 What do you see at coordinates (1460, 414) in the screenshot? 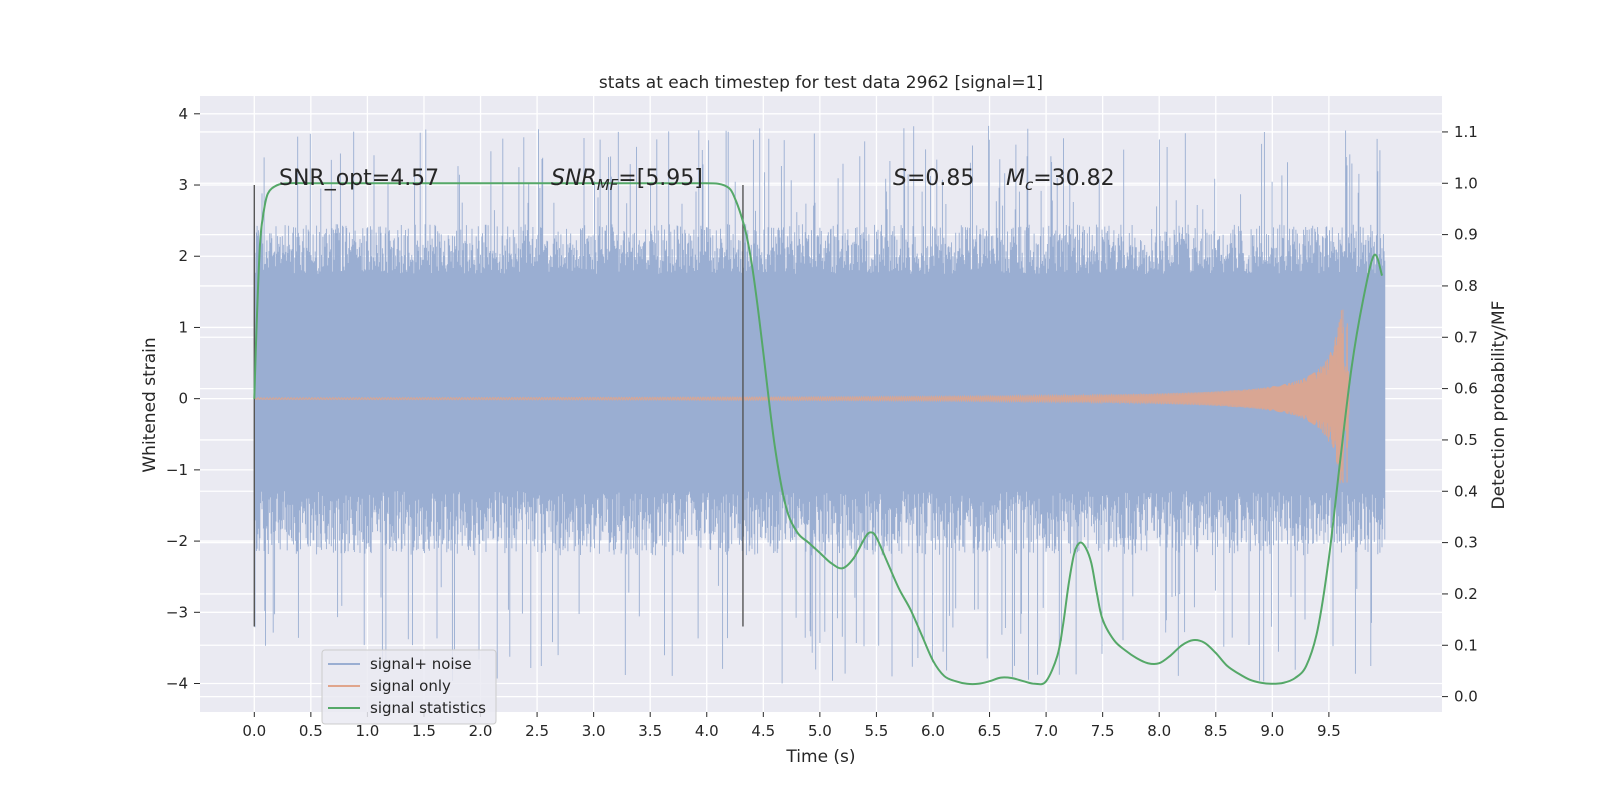
I see `y2-axis-ticks: 0.0 0.1 0.2 0.3 0.4 0.5 0.6 0.7 0.8 0.9 1.0 1.1` at bounding box center [1460, 414].